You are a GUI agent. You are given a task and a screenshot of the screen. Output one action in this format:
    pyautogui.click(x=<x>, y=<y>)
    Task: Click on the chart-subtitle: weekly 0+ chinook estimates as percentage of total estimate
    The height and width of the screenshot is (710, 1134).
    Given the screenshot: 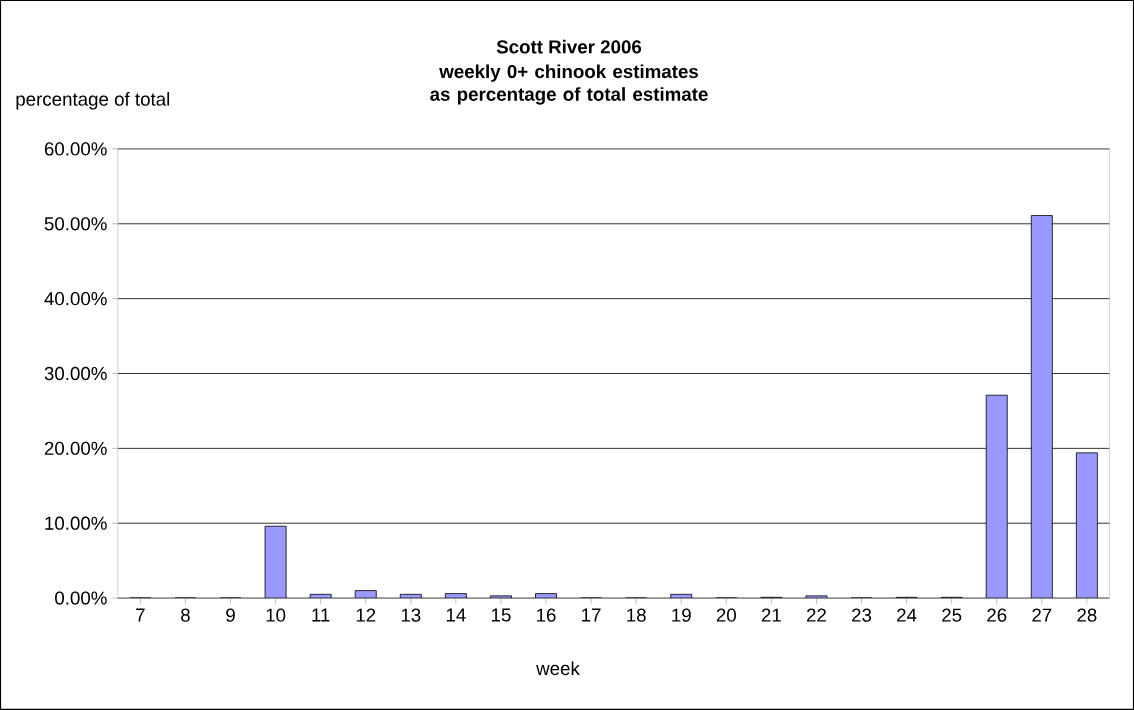 What is the action you would take?
    pyautogui.click(x=569, y=84)
    